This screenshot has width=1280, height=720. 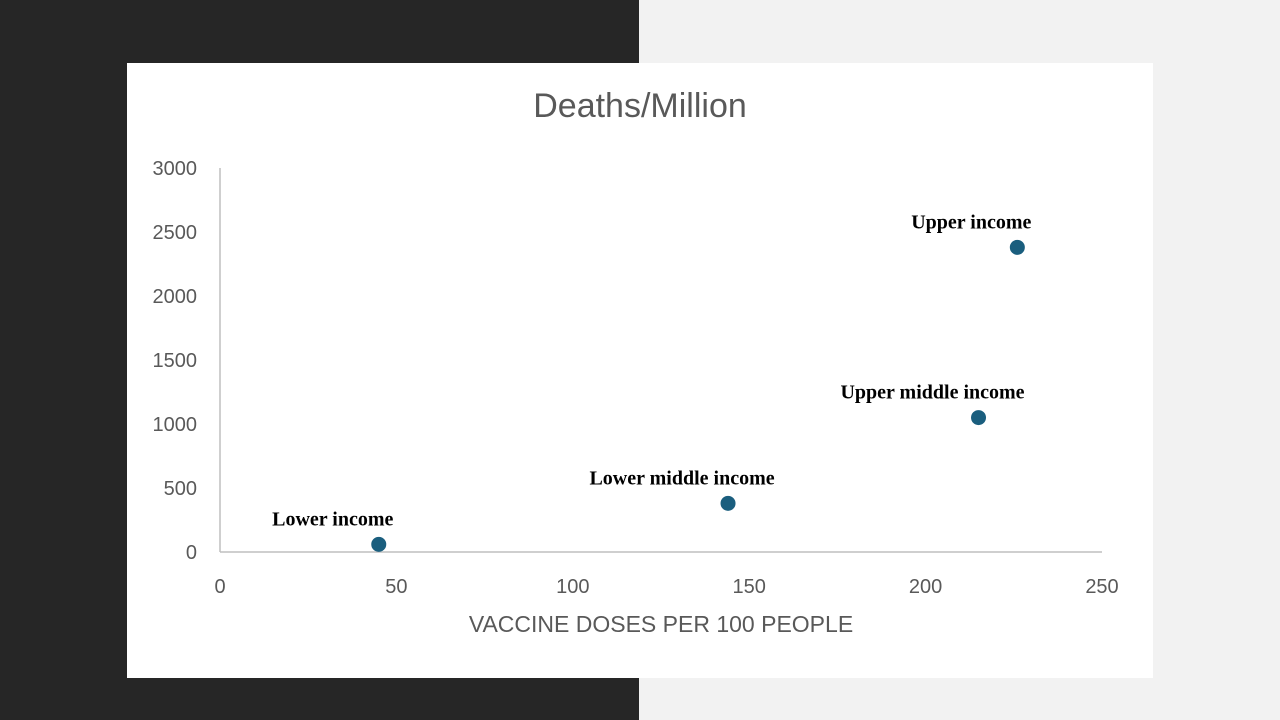 I want to click on data-point-label: Lower middle income, so click(x=681, y=478).